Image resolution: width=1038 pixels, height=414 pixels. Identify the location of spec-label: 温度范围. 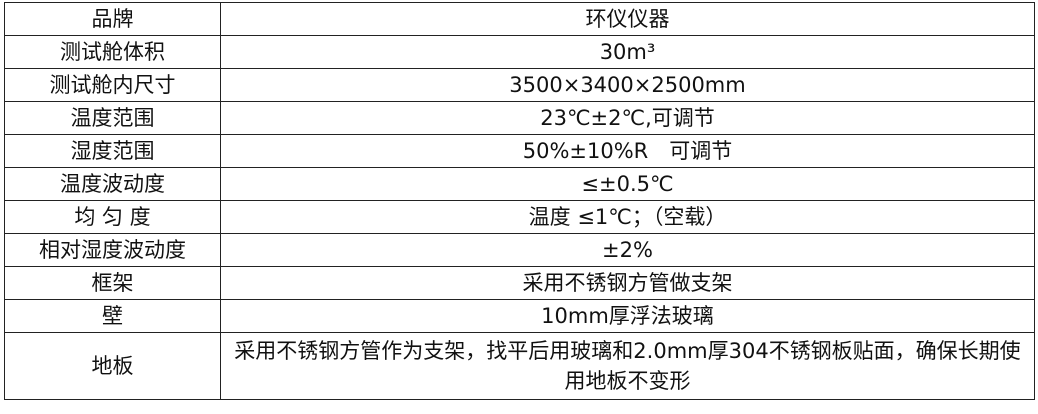
(112, 118).